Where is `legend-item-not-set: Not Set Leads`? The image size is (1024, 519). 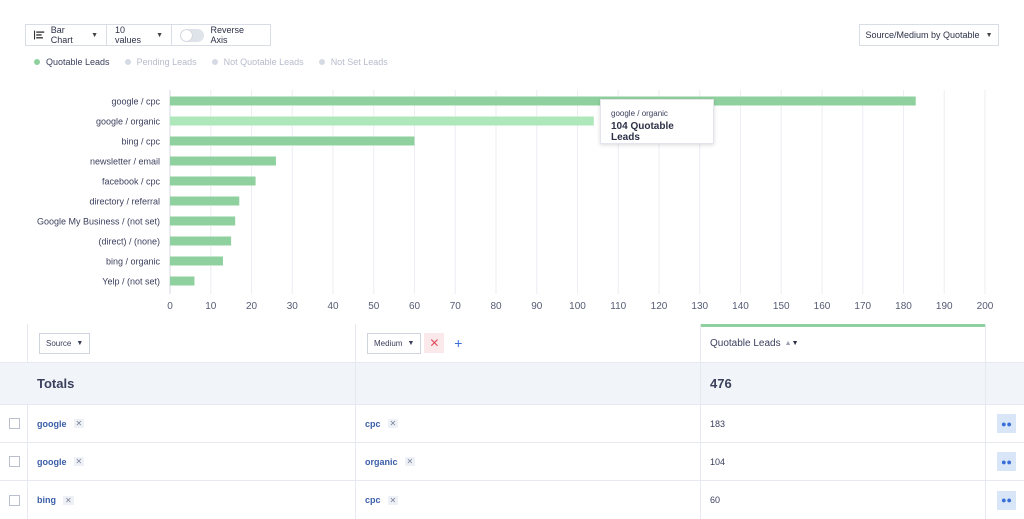 legend-item-not-set: Not Set Leads is located at coordinates (353, 62).